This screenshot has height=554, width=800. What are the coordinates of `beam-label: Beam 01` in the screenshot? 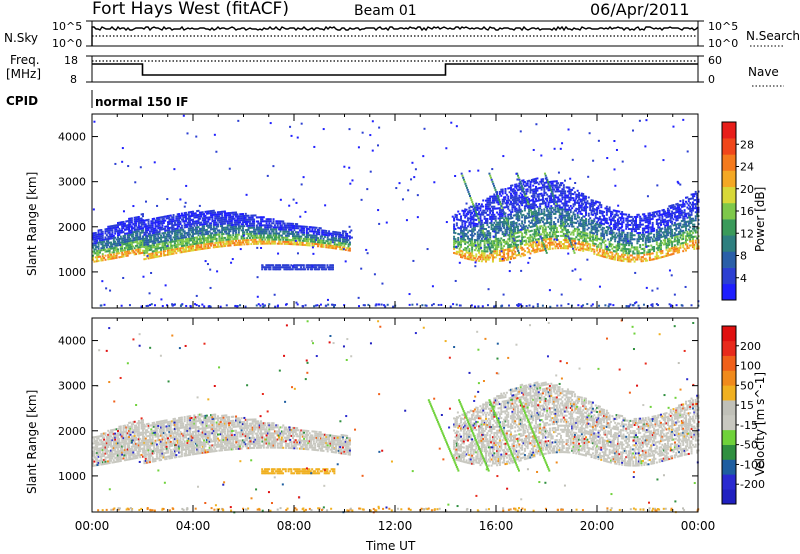 It's located at (385, 11).